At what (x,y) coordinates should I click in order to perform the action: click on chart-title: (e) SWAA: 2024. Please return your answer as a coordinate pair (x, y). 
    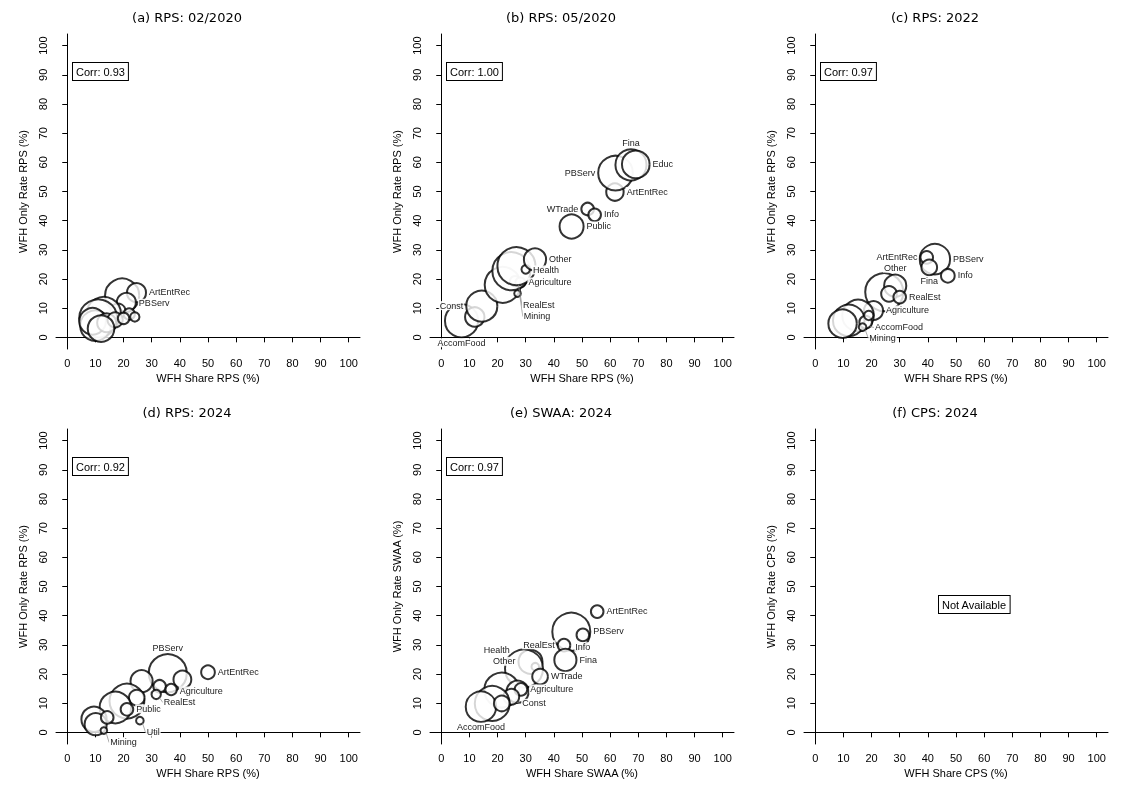
    Looking at the image, I should click on (561, 412).